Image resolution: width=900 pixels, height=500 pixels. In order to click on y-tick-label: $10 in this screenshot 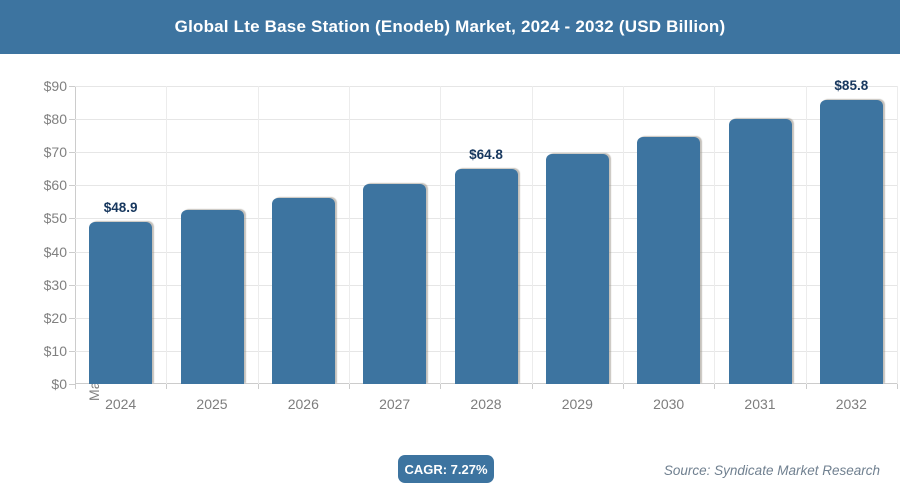, I will do `click(55, 350)`.